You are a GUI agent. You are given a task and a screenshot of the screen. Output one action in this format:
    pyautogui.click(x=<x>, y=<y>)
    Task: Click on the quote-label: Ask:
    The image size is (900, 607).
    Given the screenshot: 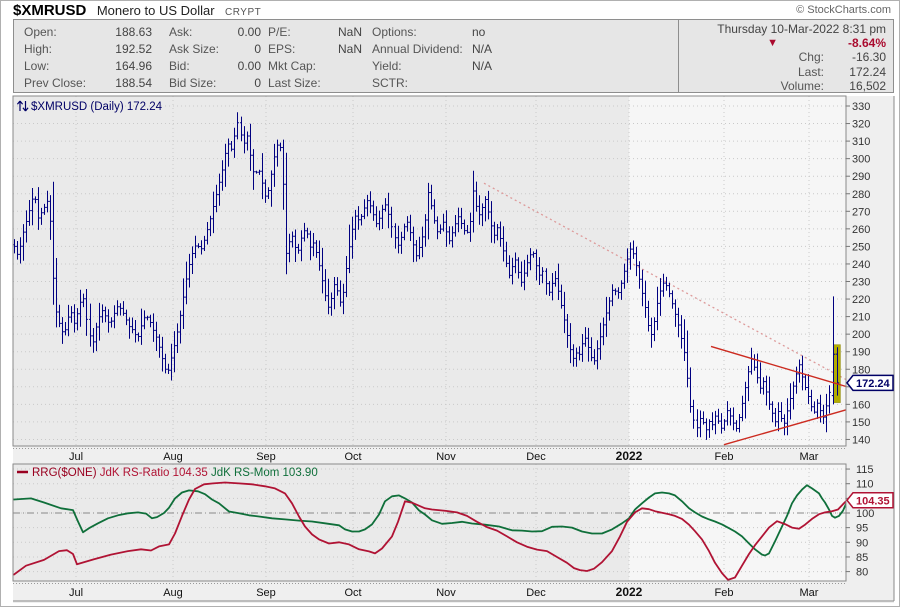 What is the action you would take?
    pyautogui.click(x=181, y=32)
    